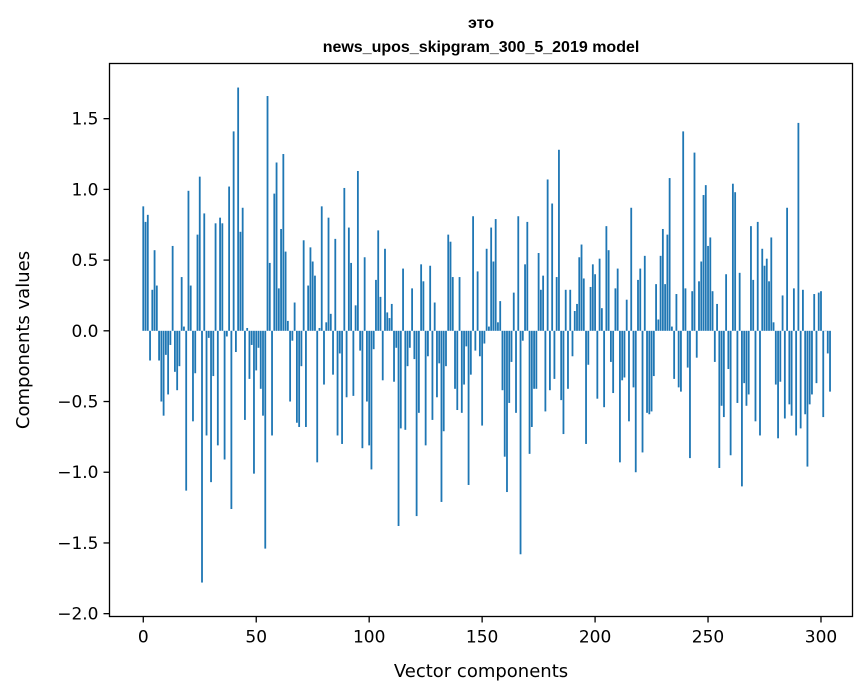  Describe the element at coordinates (481, 671) in the screenshot. I see `x-axis-label: Vector components` at that location.